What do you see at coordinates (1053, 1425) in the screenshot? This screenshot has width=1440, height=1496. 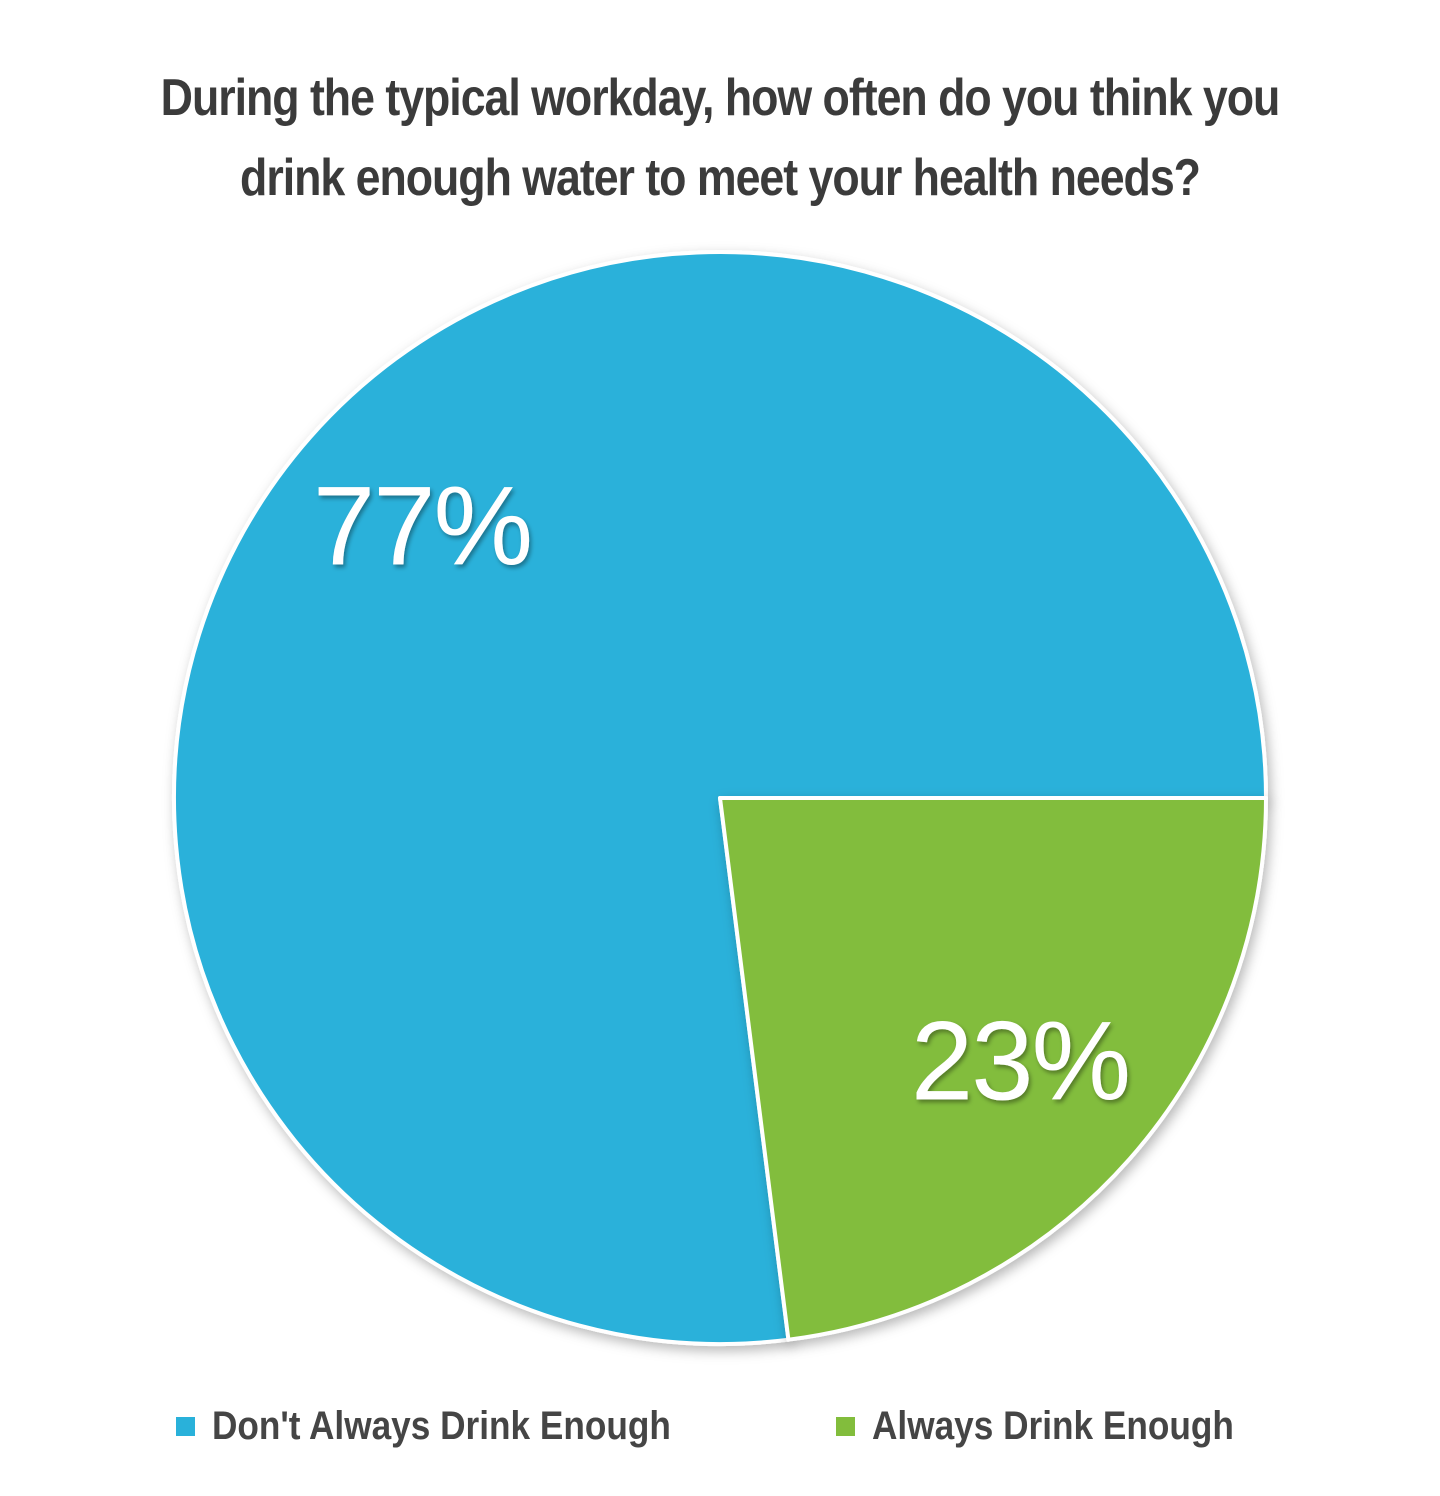 I see `legend-label-always: Always Drink Enough` at bounding box center [1053, 1425].